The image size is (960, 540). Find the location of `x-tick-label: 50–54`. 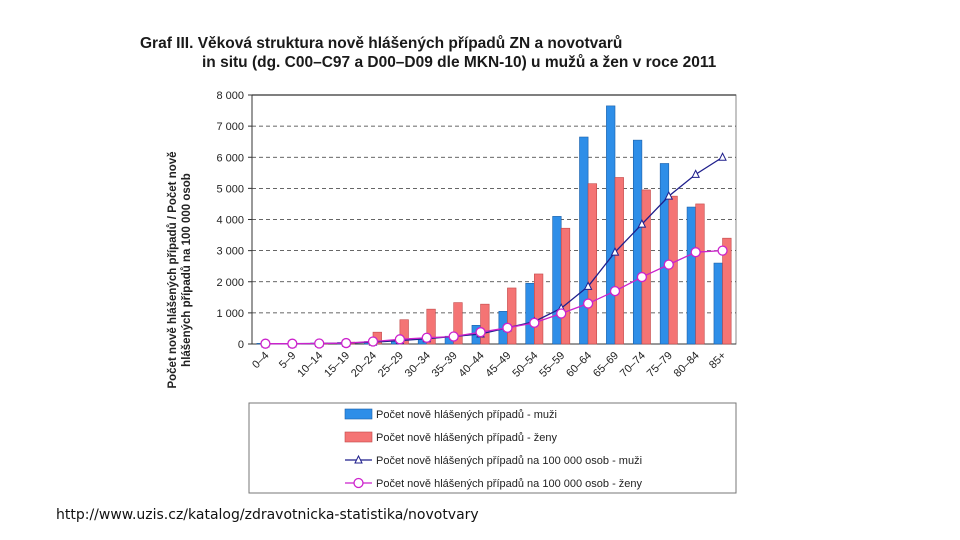

x-tick-label: 50–54 is located at coordinates (525, 365).